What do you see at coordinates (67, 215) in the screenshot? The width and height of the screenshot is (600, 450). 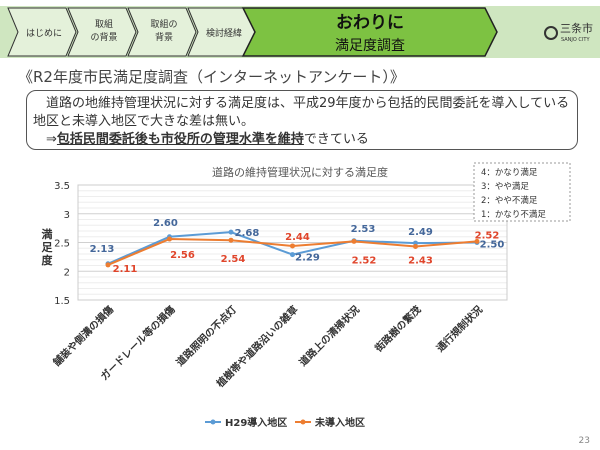 I see `y-tick-label: 3` at bounding box center [67, 215].